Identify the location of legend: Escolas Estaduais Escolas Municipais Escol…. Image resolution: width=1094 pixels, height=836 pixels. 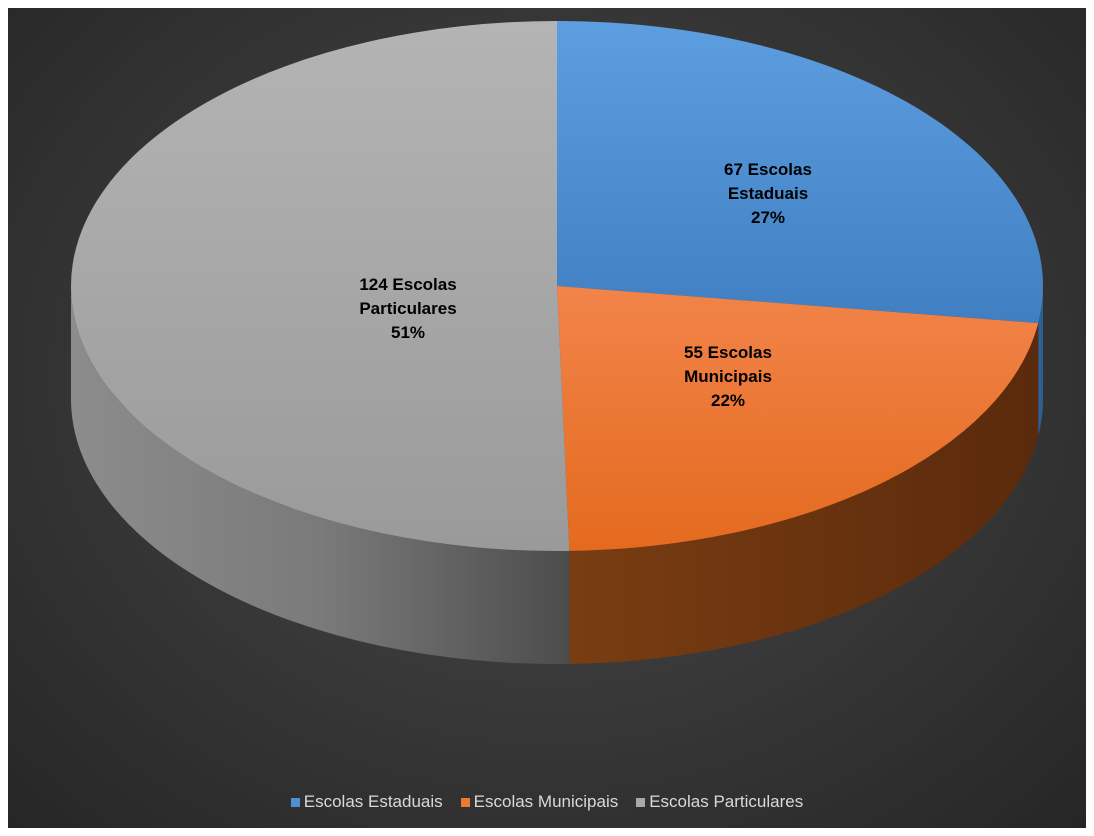
(547, 802).